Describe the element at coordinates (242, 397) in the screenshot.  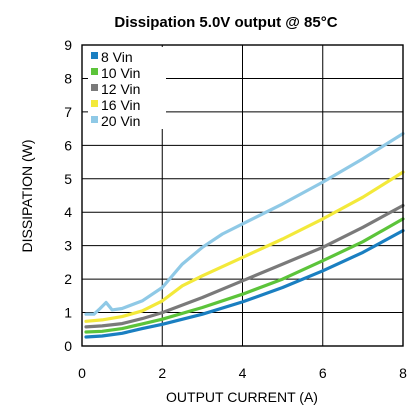
I see `x-axis-label: OUTPUT CURRENT (A)` at that location.